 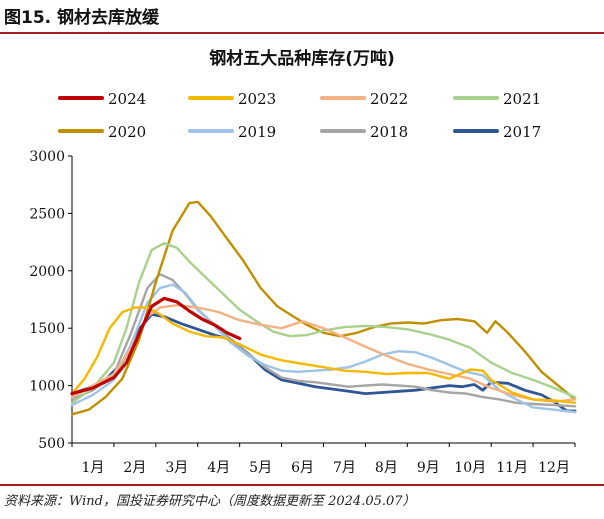 I want to click on x-tick-label: 6月, so click(x=302, y=468).